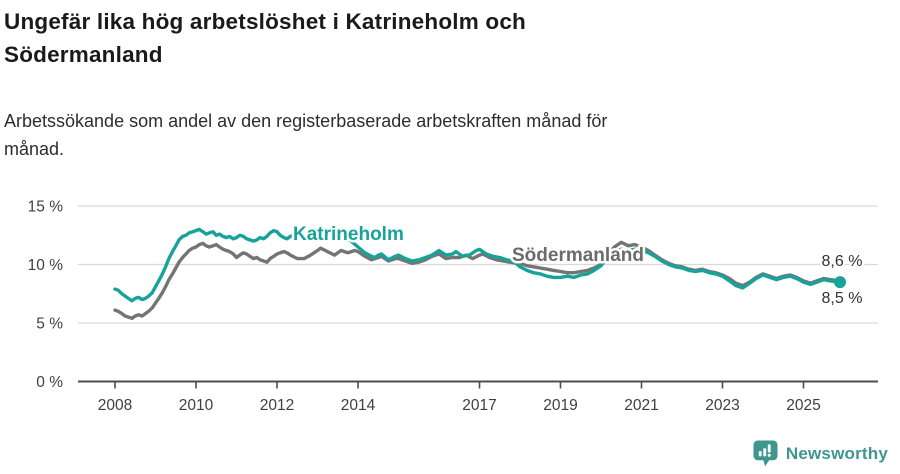 This screenshot has width=900, height=474. I want to click on y-tick-label: 10 %, so click(46, 265).